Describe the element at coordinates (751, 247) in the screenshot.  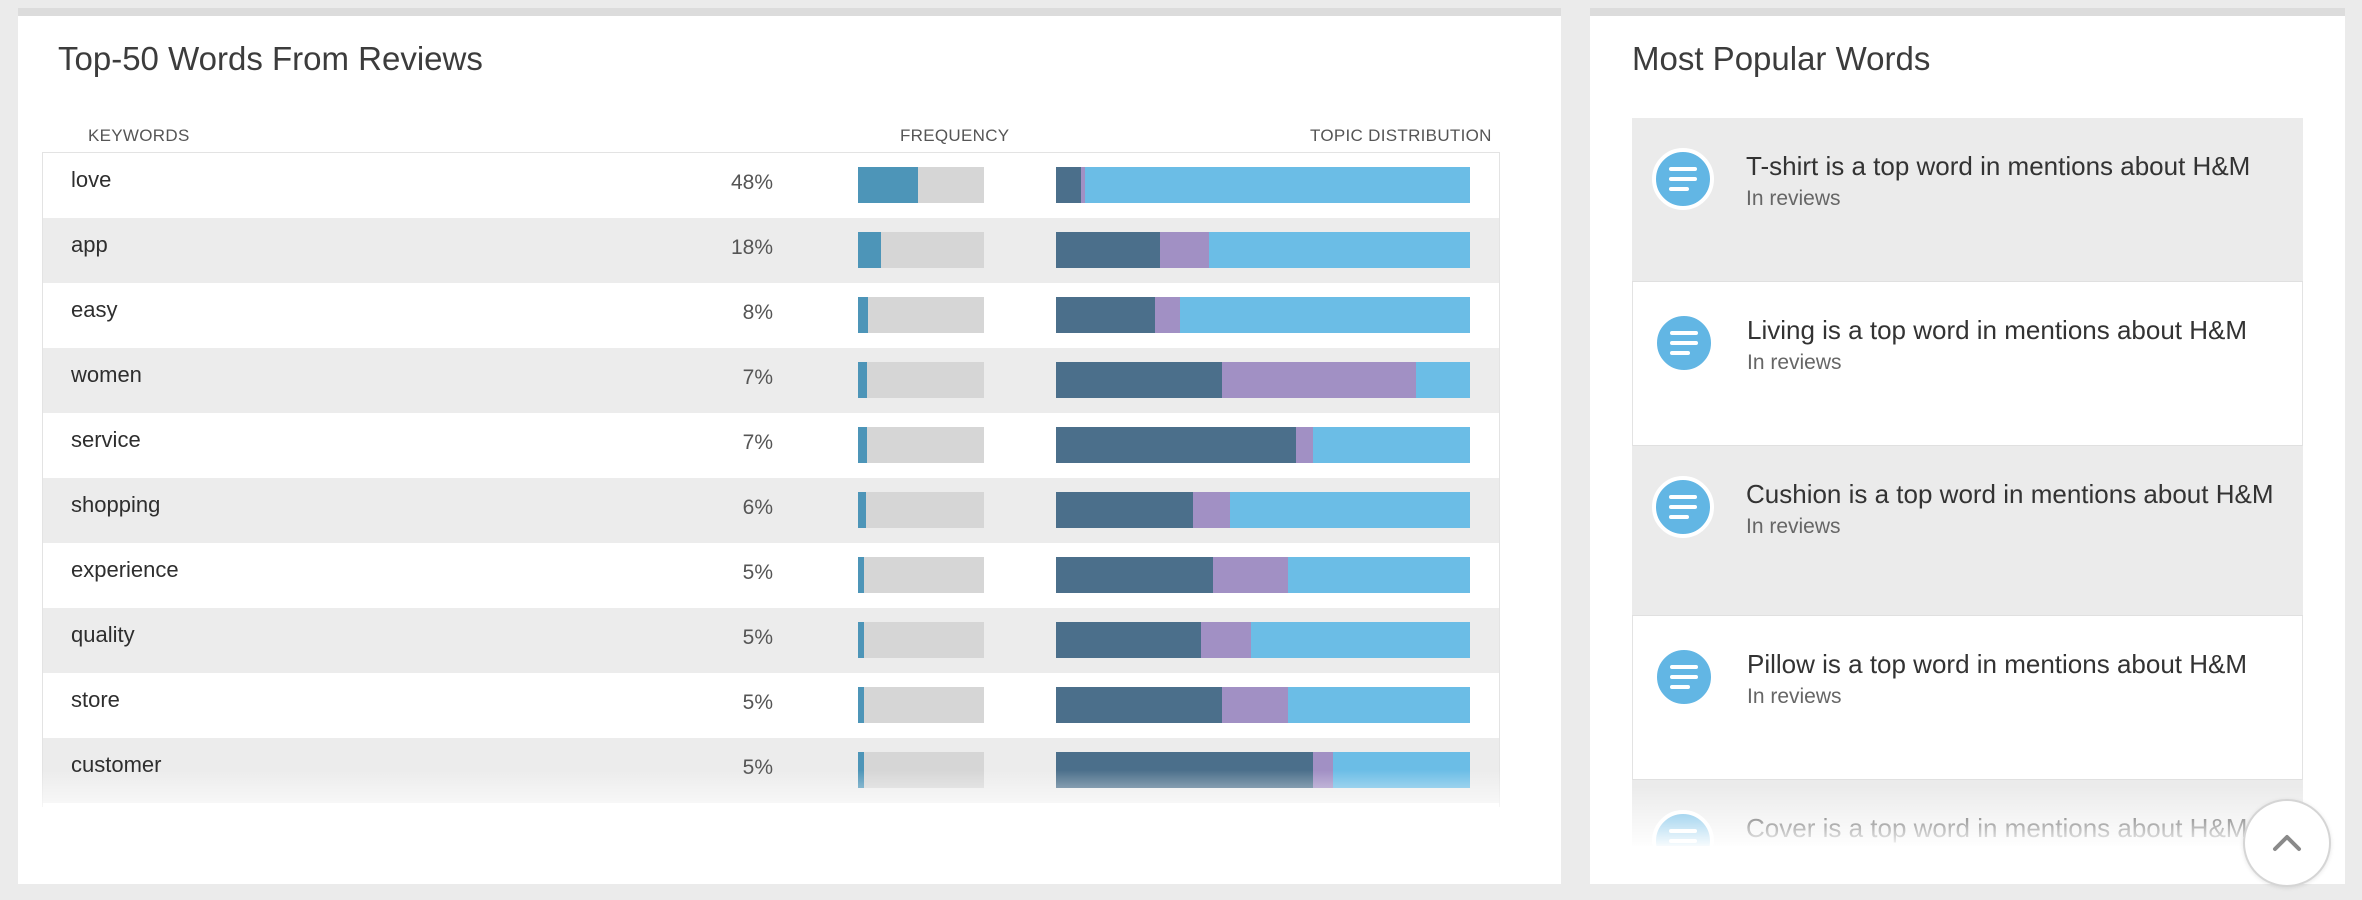
I see `frequency-percent: 18%` at that location.